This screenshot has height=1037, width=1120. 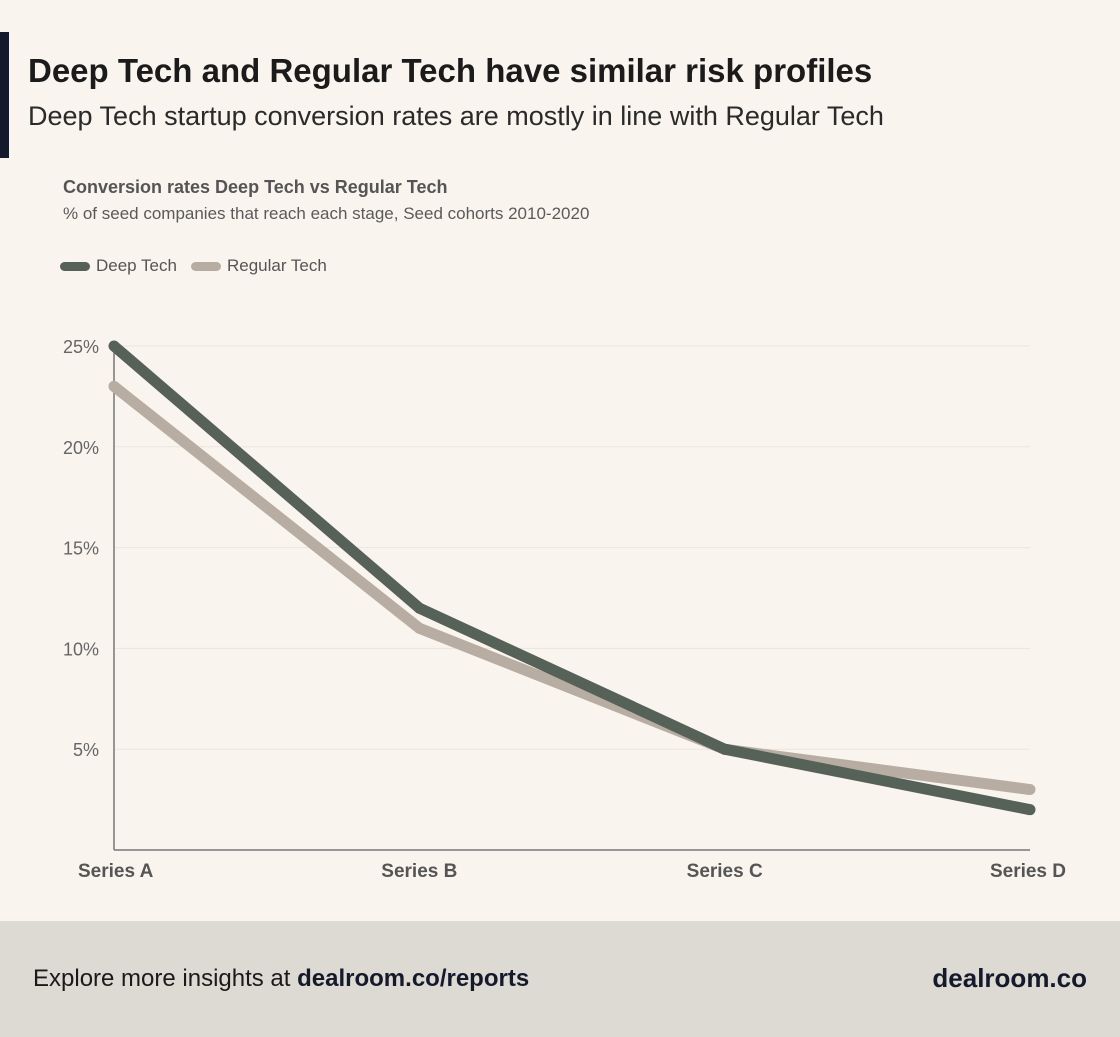 What do you see at coordinates (81, 549) in the screenshot?
I see `y-tick-label: 15%` at bounding box center [81, 549].